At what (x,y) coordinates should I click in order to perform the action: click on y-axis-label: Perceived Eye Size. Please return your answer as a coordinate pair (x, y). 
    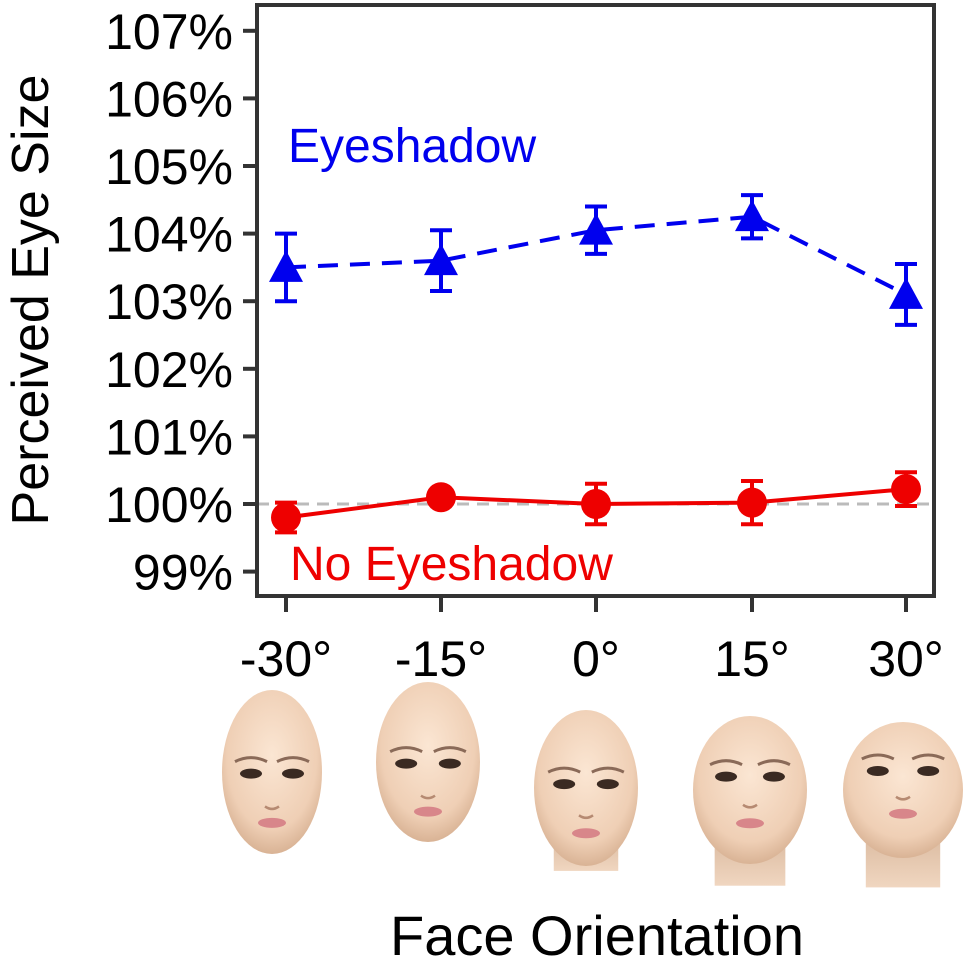
    Looking at the image, I should click on (31, 300).